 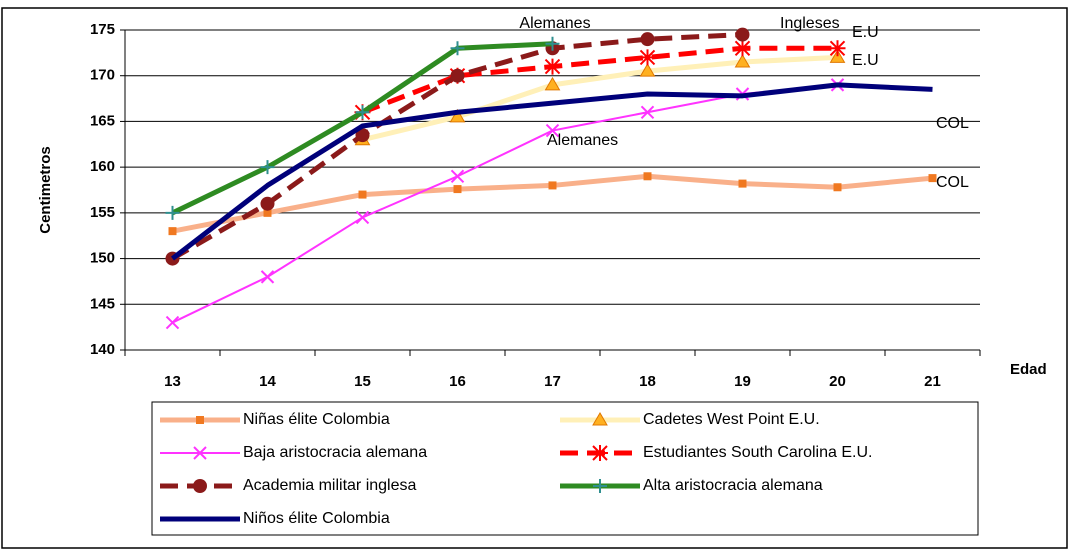 I want to click on y-tick-label: 155, so click(x=102, y=212).